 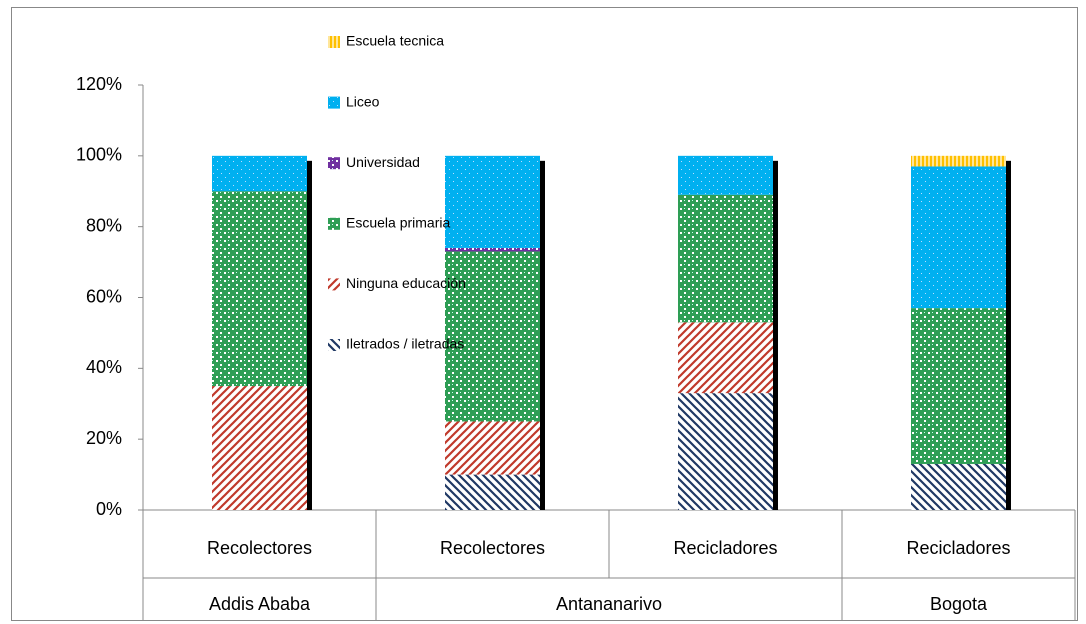 What do you see at coordinates (99, 155) in the screenshot?
I see `y-tick-label: 100%` at bounding box center [99, 155].